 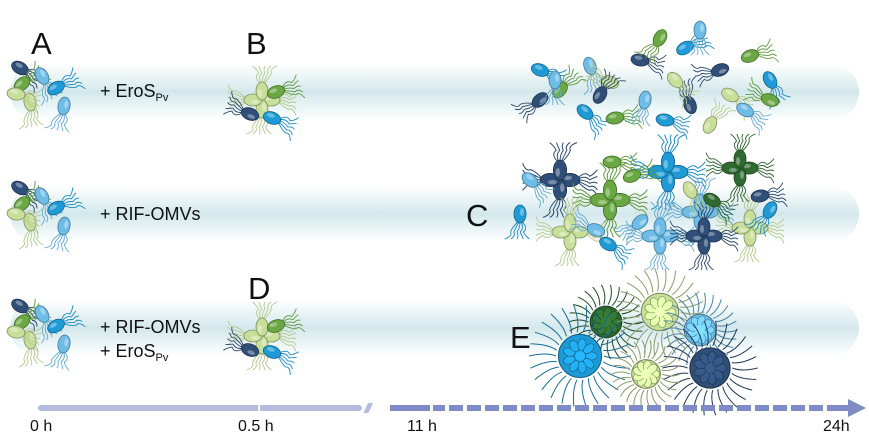 What do you see at coordinates (162, 358) in the screenshot?
I see `treatment-combined-subscript: Pv` at bounding box center [162, 358].